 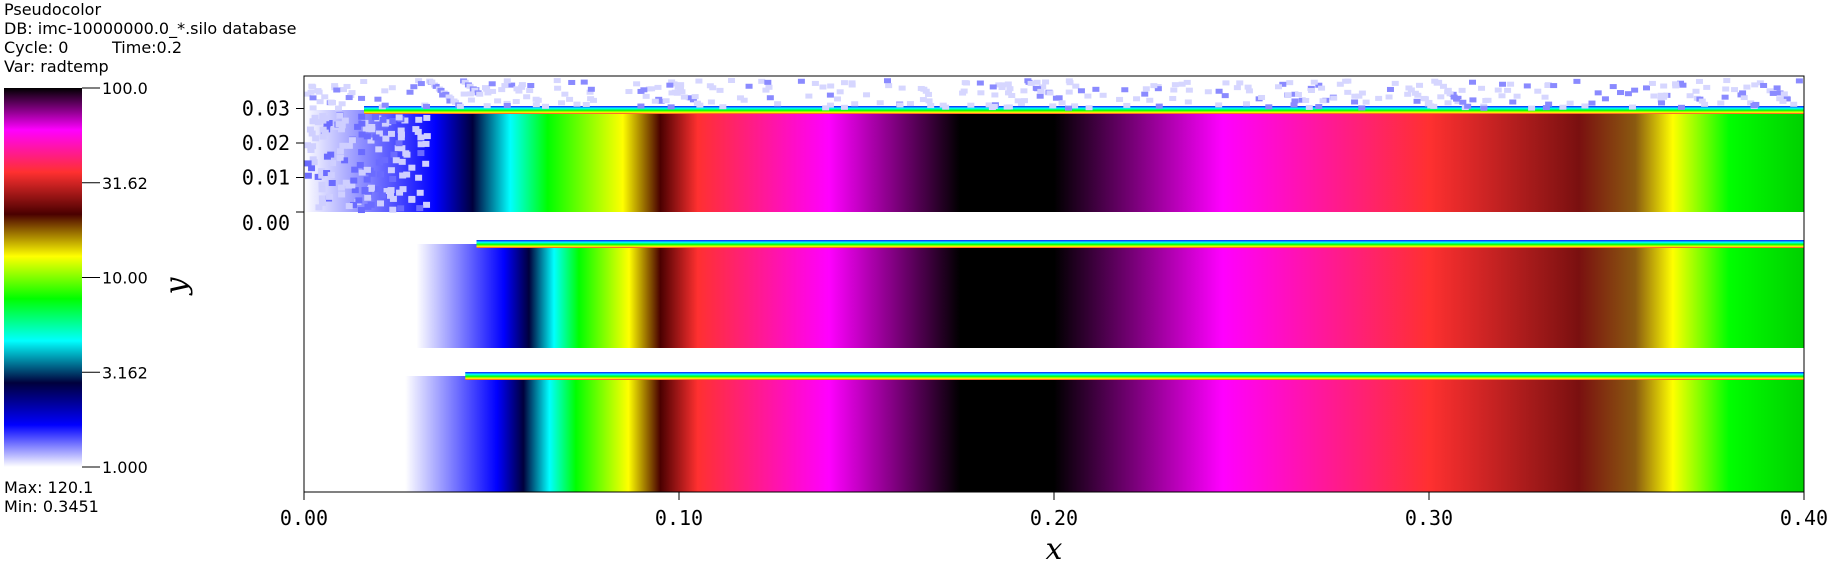 What do you see at coordinates (1804, 518) in the screenshot?
I see `x-tick-label: 0.40` at bounding box center [1804, 518].